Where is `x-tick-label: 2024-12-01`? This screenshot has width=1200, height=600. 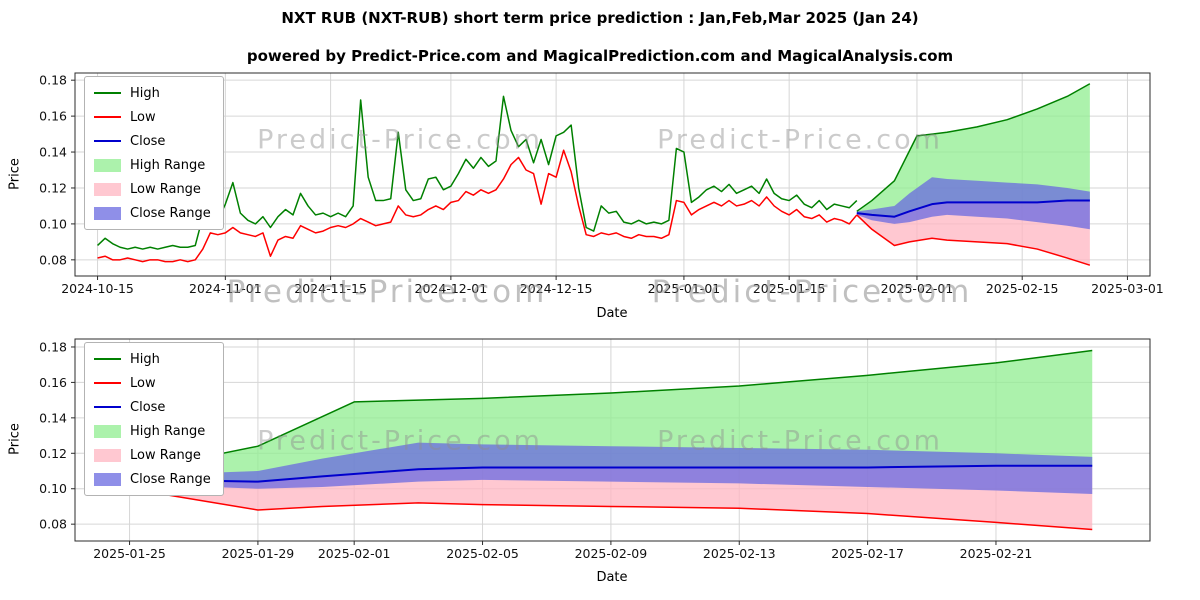 x-tick-label: 2024-12-01 is located at coordinates (451, 288).